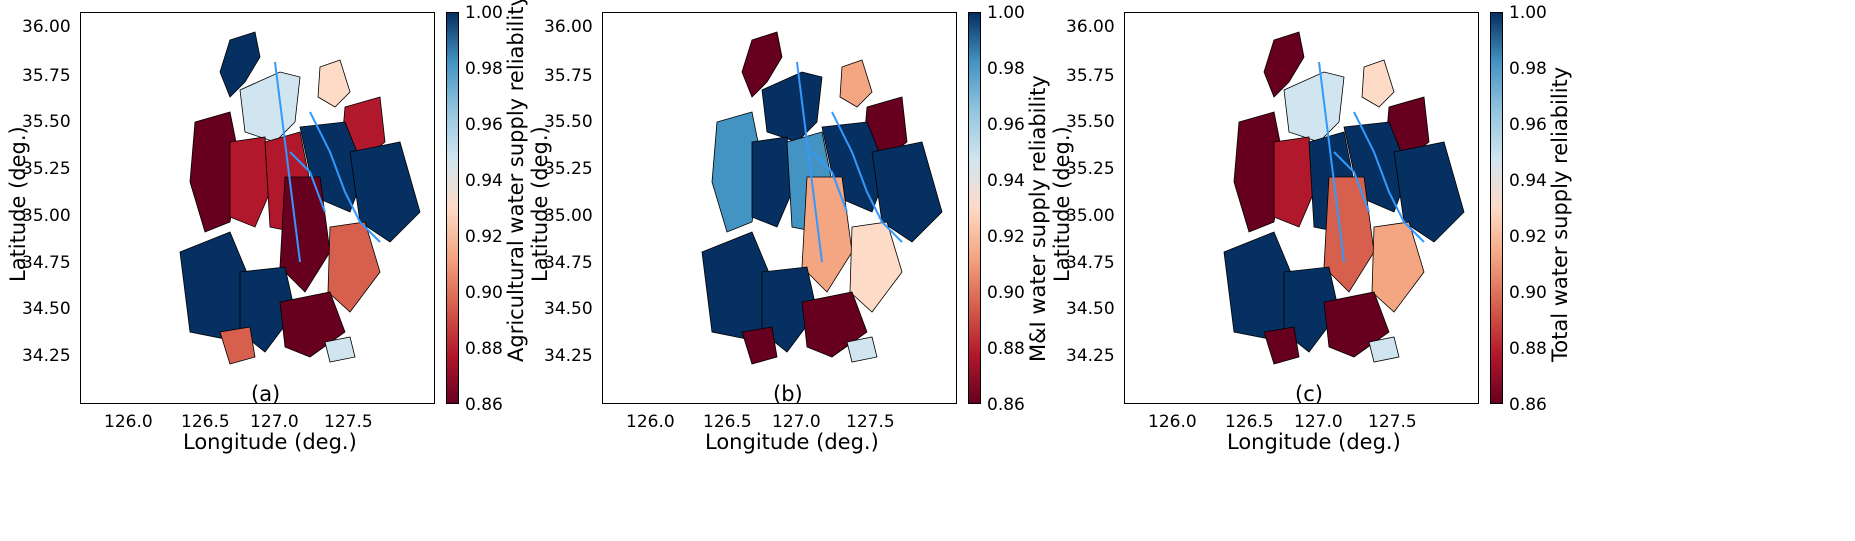  Describe the element at coordinates (452, 208) in the screenshot. I see `colorbar-a` at that location.